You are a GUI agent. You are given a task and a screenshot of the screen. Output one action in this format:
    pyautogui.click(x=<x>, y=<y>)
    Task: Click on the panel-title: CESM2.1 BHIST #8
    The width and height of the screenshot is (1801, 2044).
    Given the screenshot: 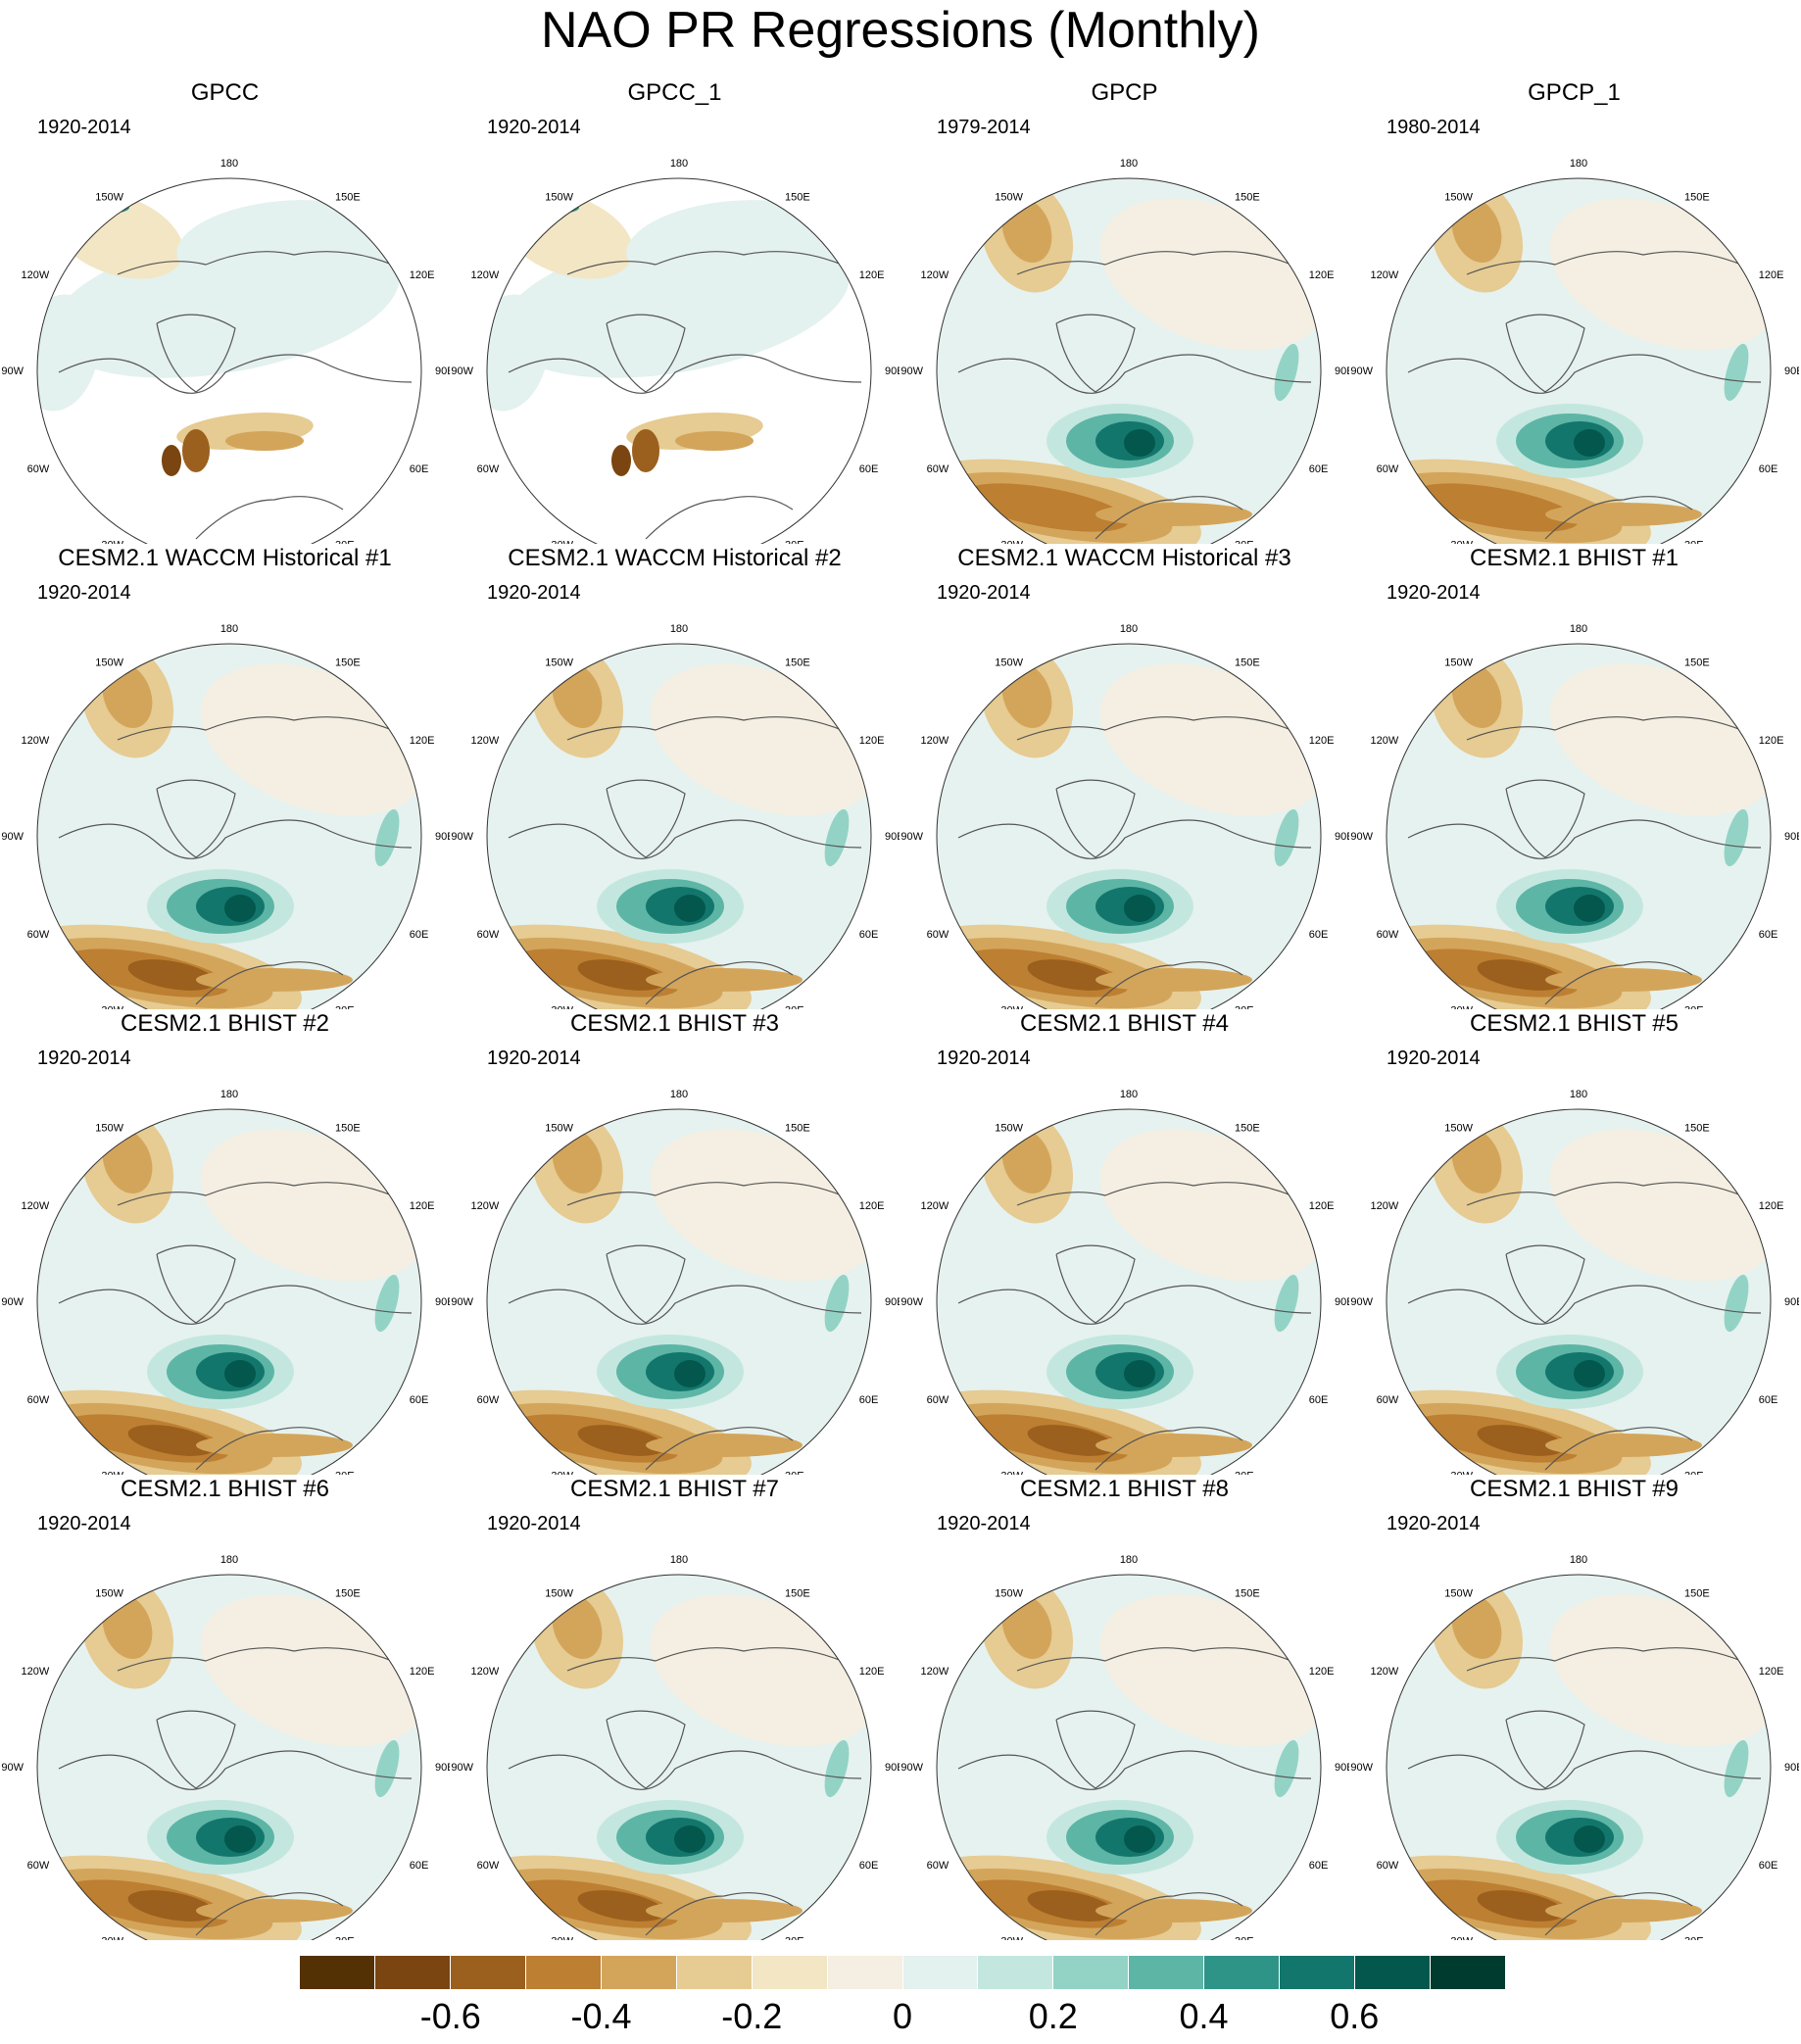 What is the action you would take?
    pyautogui.click(x=1124, y=1489)
    